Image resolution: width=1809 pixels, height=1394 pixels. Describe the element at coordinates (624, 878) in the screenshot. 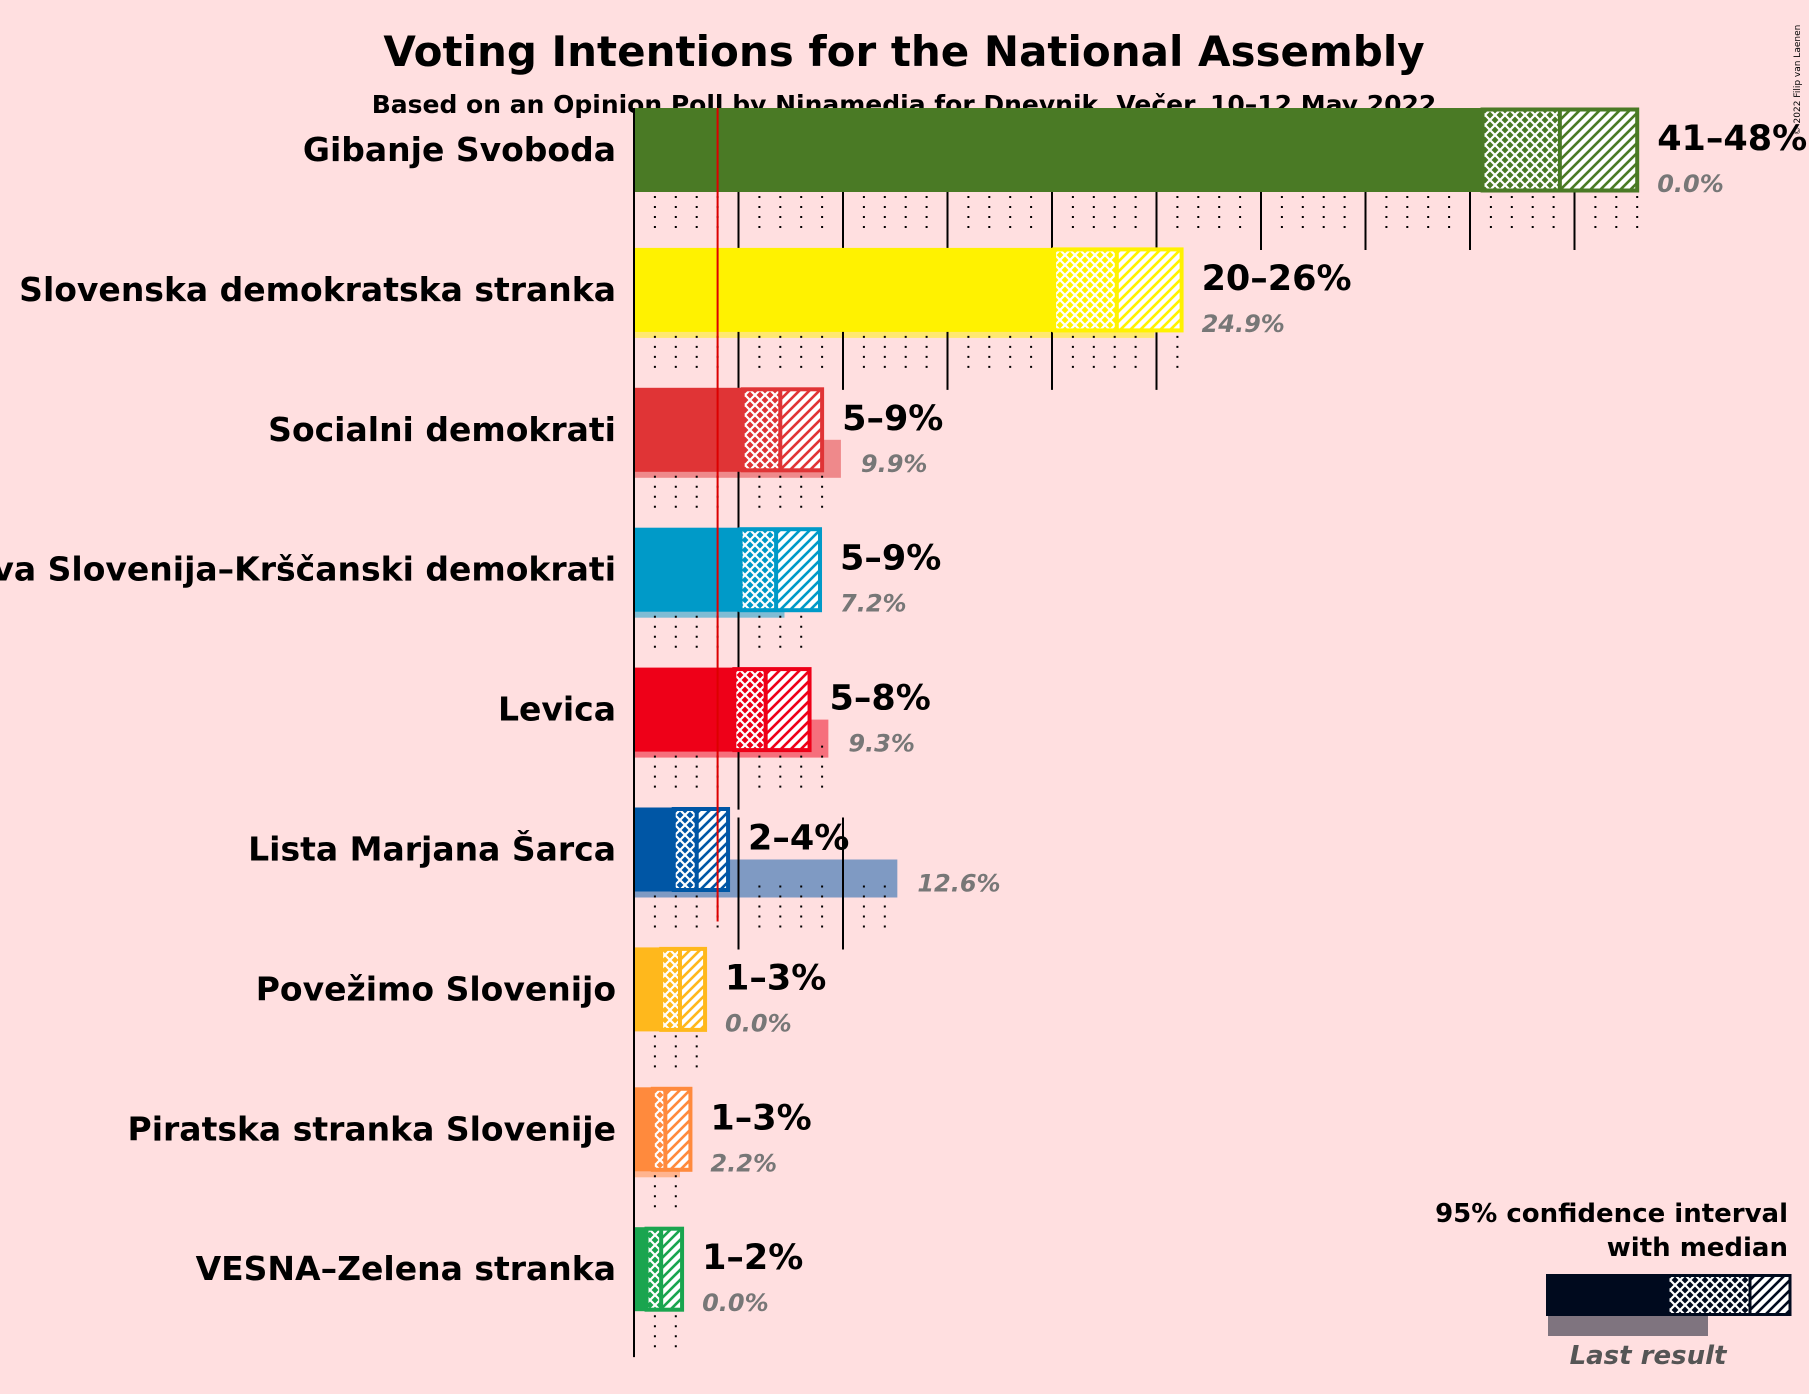

I see `party-row: Lista Marjana Šarca 2–4% 12.6%` at that location.